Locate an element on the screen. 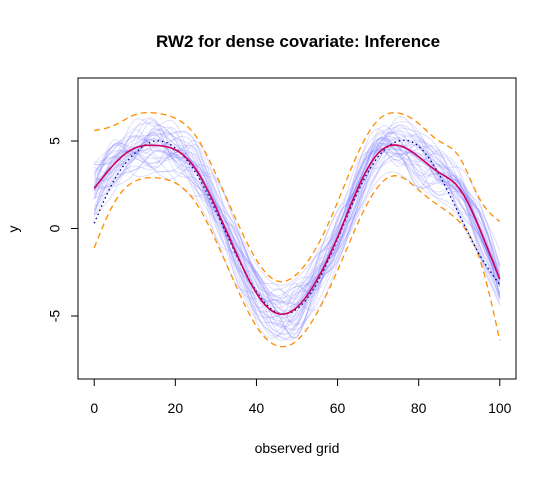 The width and height of the screenshot is (556, 477). x-tick-label: 80 is located at coordinates (419, 408).